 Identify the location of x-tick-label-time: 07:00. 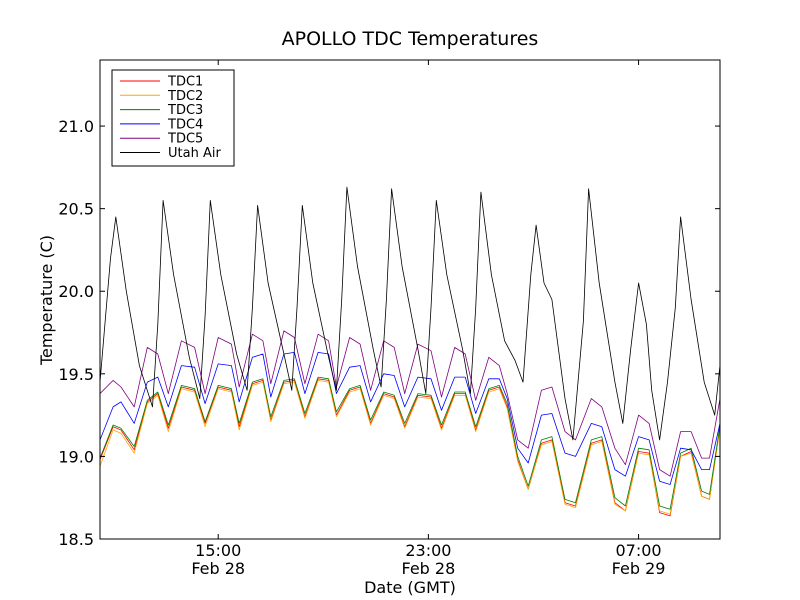
(639, 550).